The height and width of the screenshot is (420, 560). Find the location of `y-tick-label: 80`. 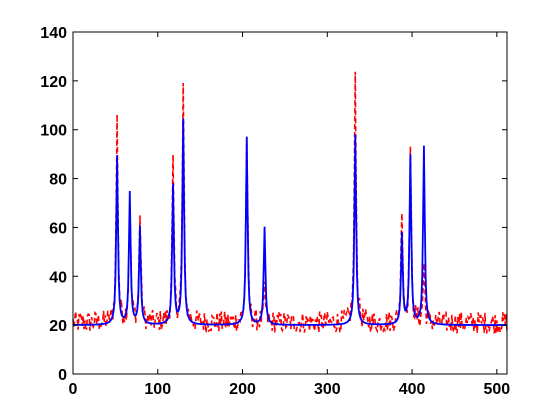

y-tick-label: 80 is located at coordinates (58, 180).